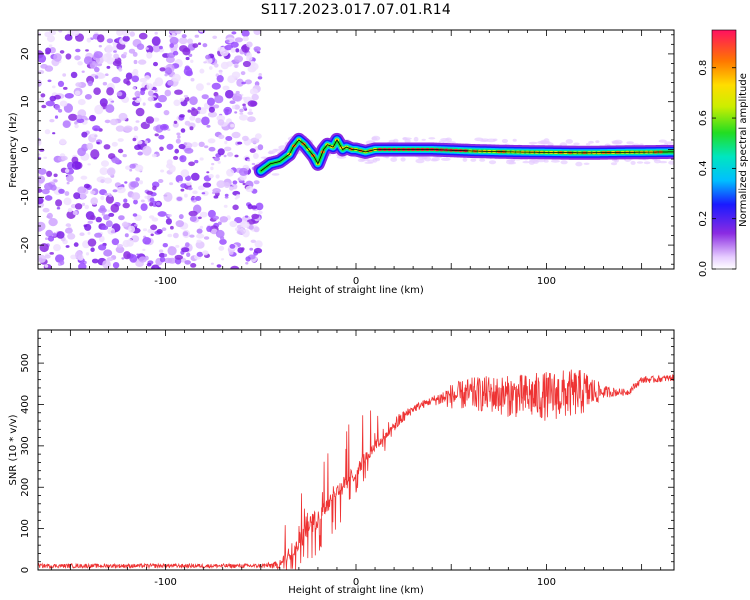 The height and width of the screenshot is (600, 750). What do you see at coordinates (25, 101) in the screenshot?
I see `y-tick-label: 10` at bounding box center [25, 101].